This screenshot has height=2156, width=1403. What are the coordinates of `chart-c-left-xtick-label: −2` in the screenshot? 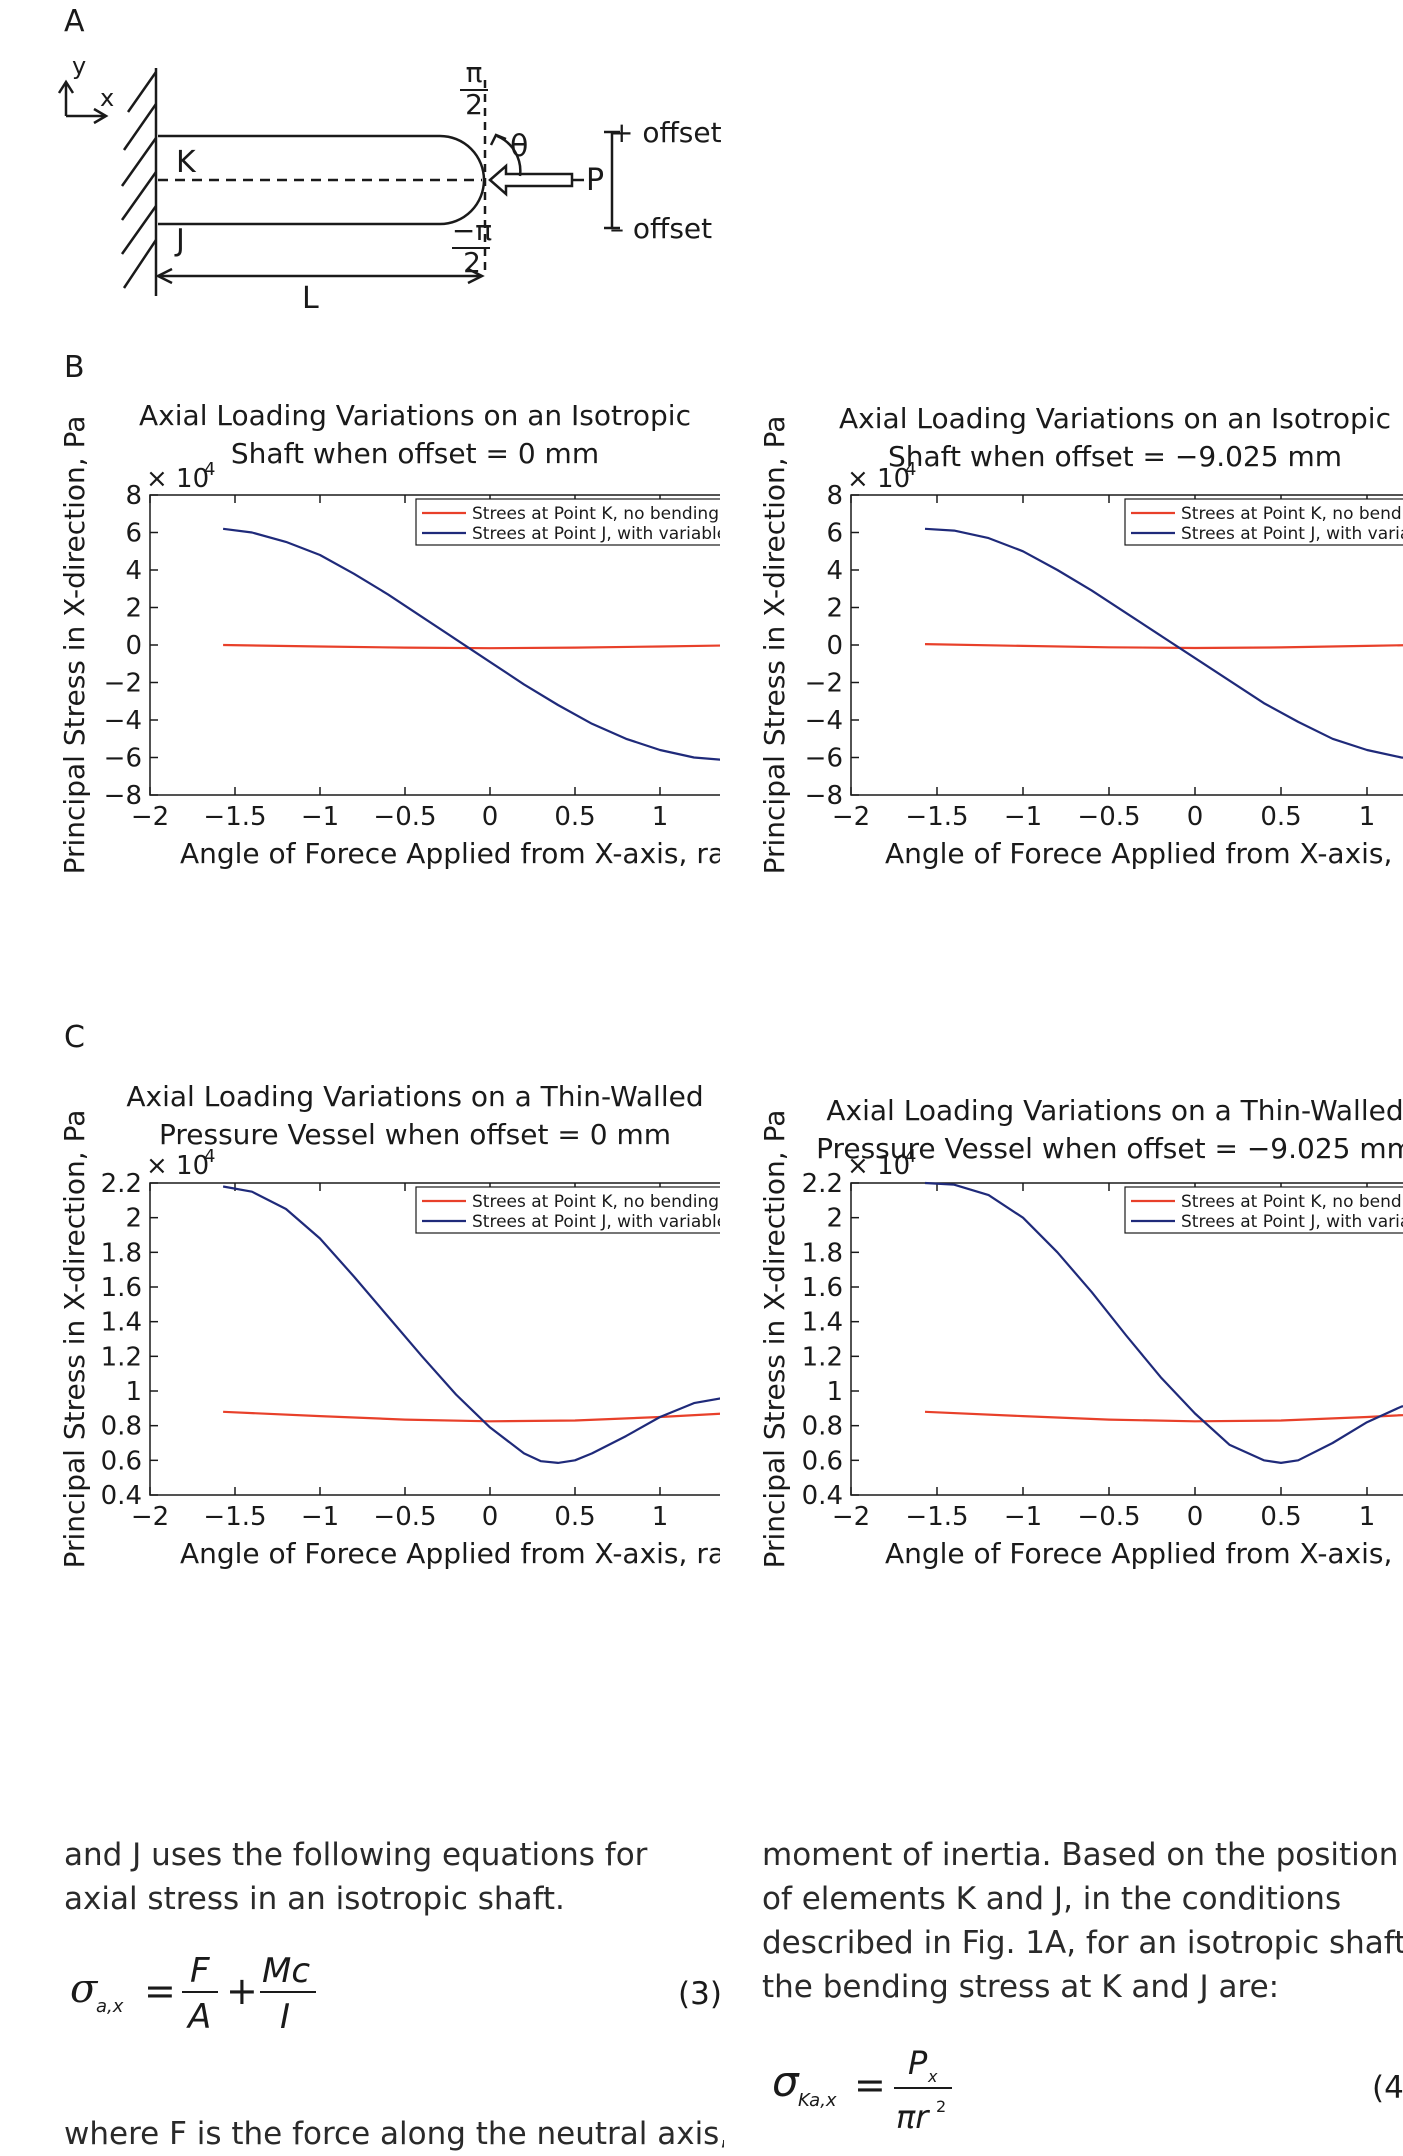 It's located at (150, 1517).